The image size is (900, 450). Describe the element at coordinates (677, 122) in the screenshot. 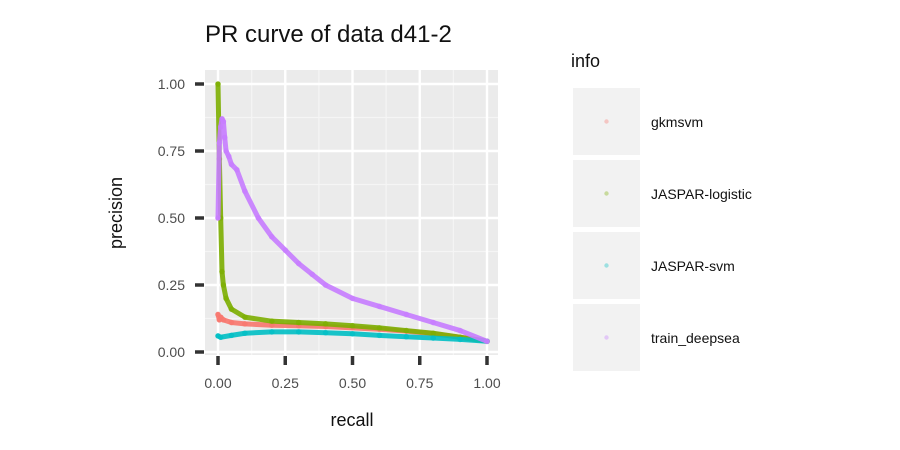

I see `legend-label: gkmsvm` at that location.